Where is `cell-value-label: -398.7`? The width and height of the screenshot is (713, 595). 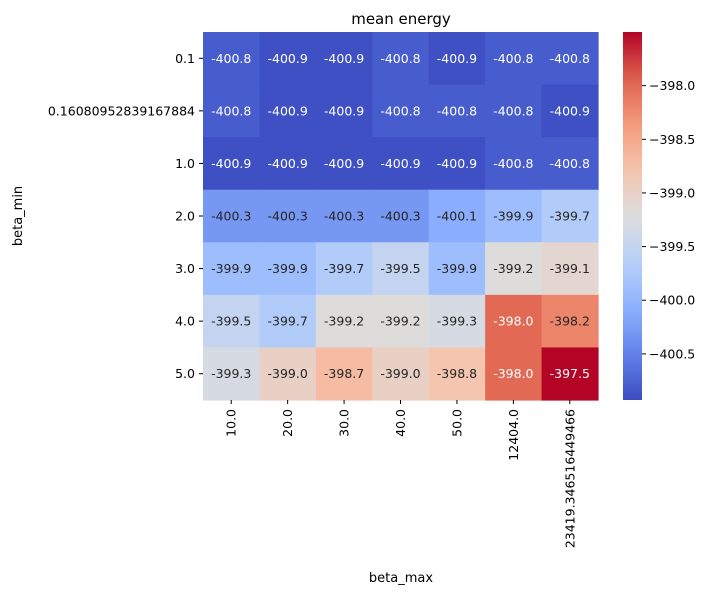 cell-value-label: -398.7 is located at coordinates (344, 373).